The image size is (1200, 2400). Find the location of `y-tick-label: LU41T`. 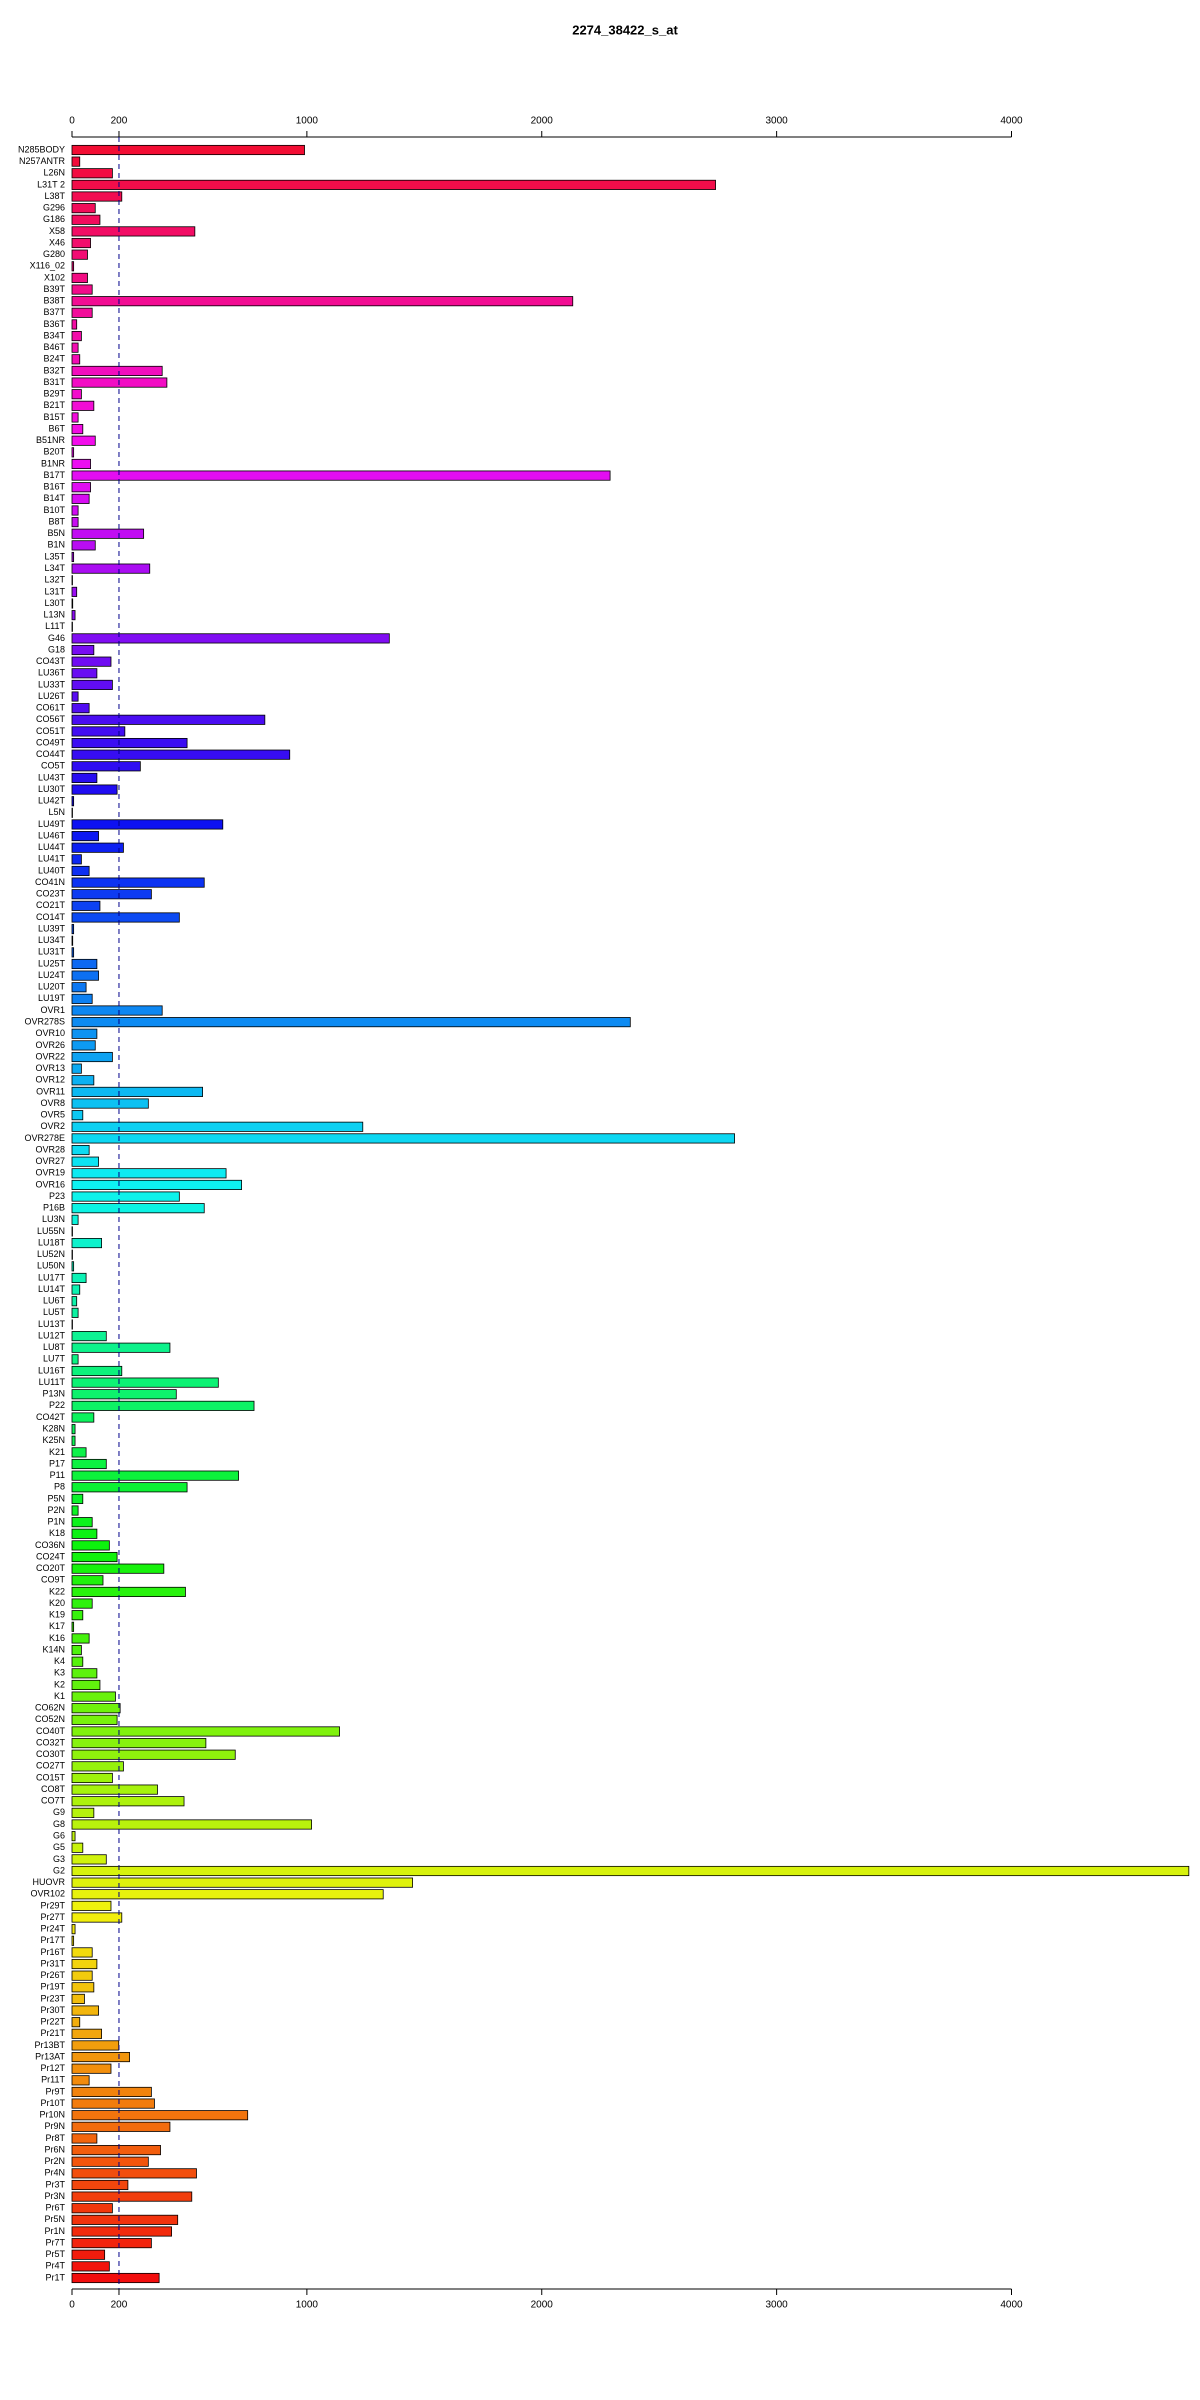

y-tick-label: LU41T is located at coordinates (52, 859).